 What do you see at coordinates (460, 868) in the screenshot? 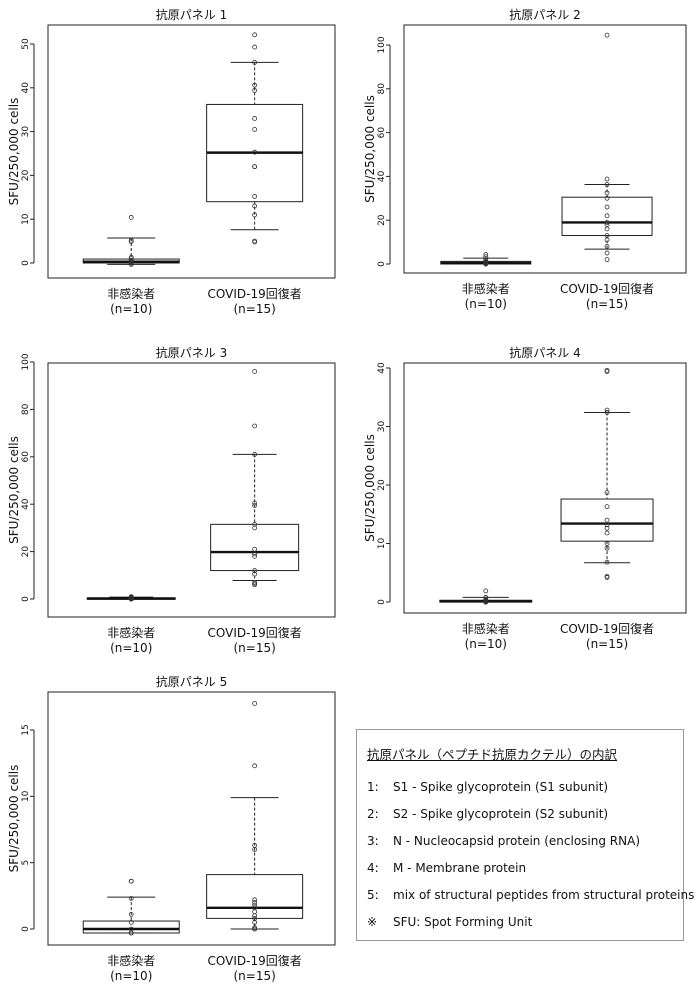
I see `legend-text: M ‐ Membrane protein` at bounding box center [460, 868].